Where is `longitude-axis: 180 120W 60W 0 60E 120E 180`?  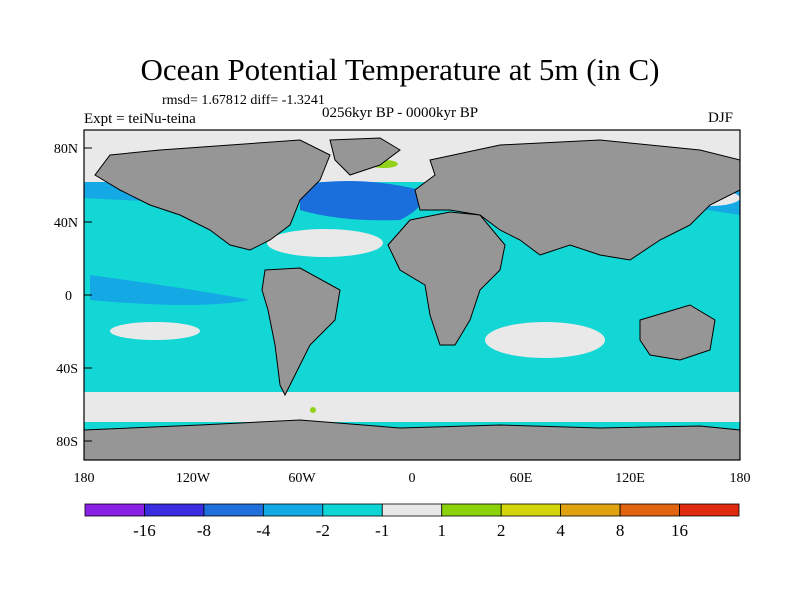 longitude-axis: 180 120W 60W 0 60E 120E 180 is located at coordinates (412, 478).